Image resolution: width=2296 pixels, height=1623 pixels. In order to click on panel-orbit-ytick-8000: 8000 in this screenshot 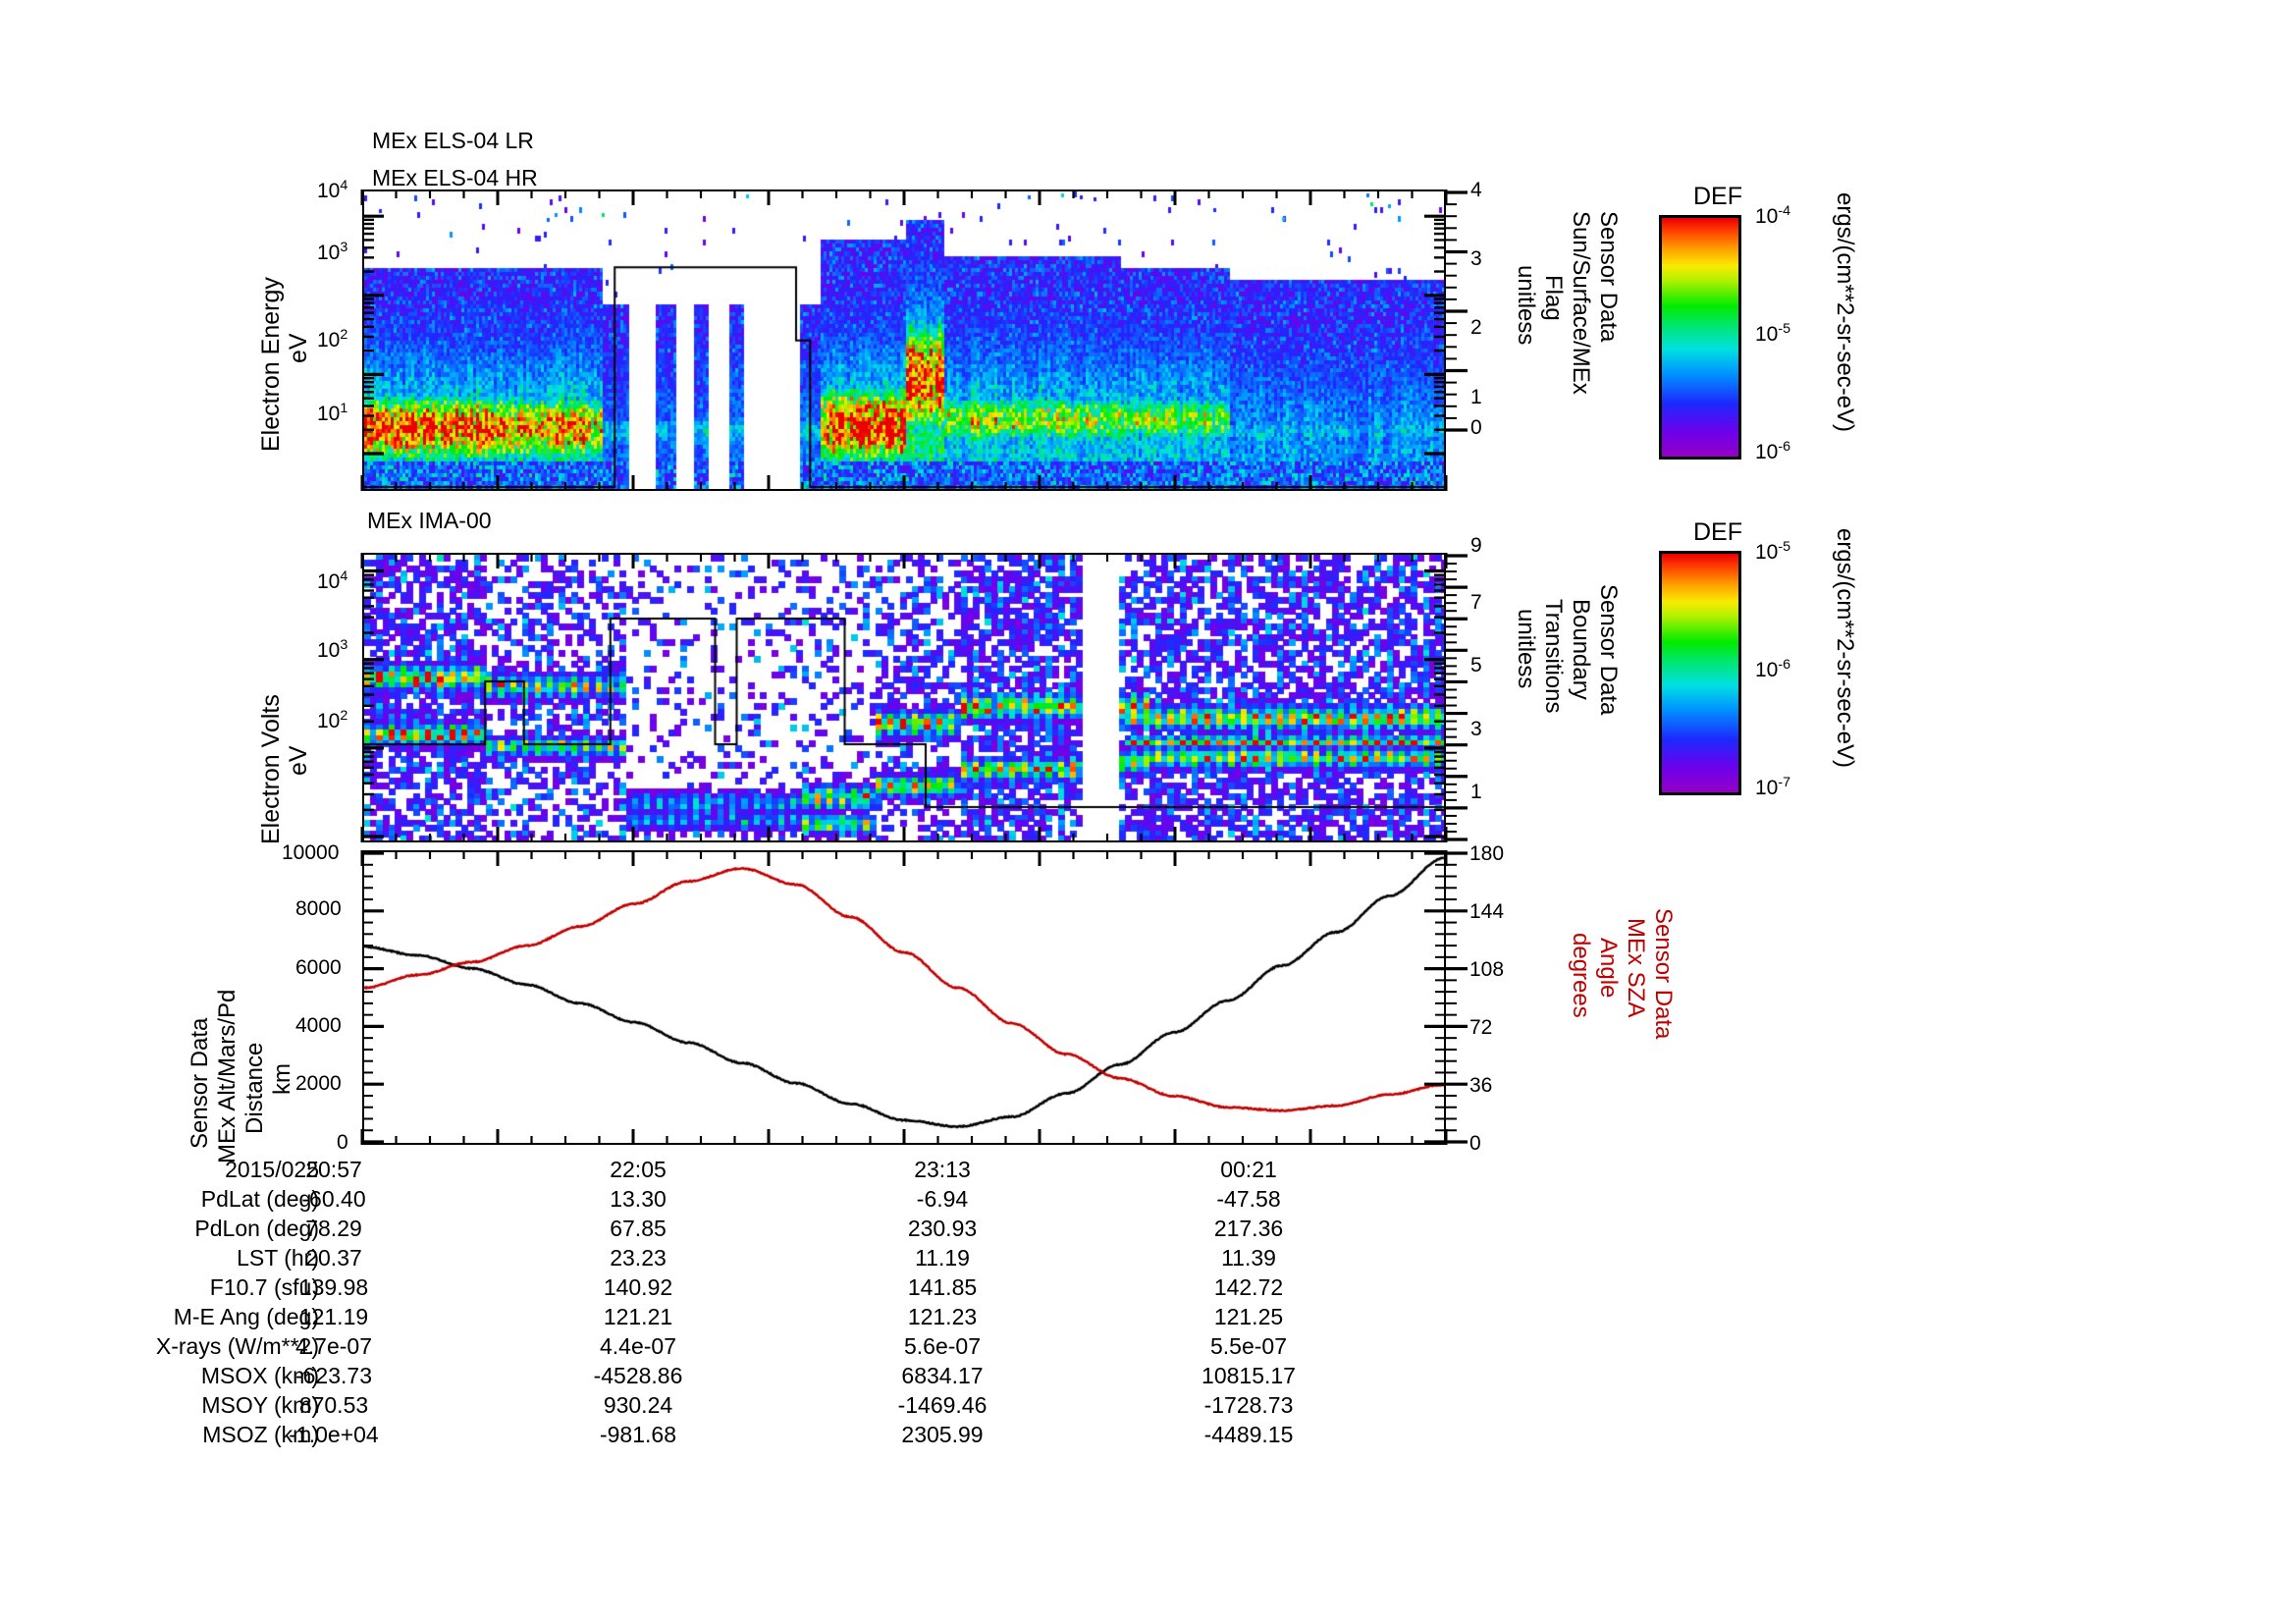, I will do `click(318, 908)`.